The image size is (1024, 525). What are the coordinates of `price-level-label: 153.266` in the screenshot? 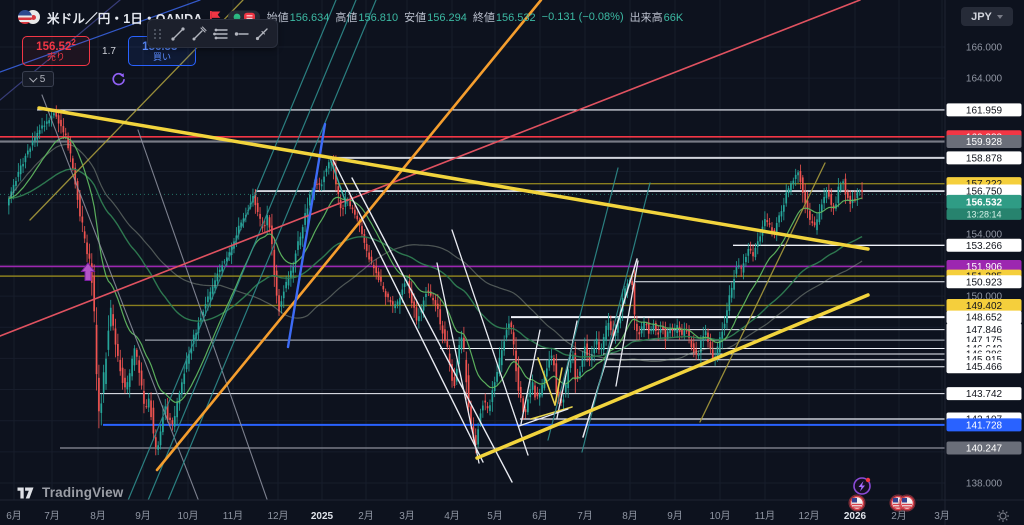 It's located at (984, 245).